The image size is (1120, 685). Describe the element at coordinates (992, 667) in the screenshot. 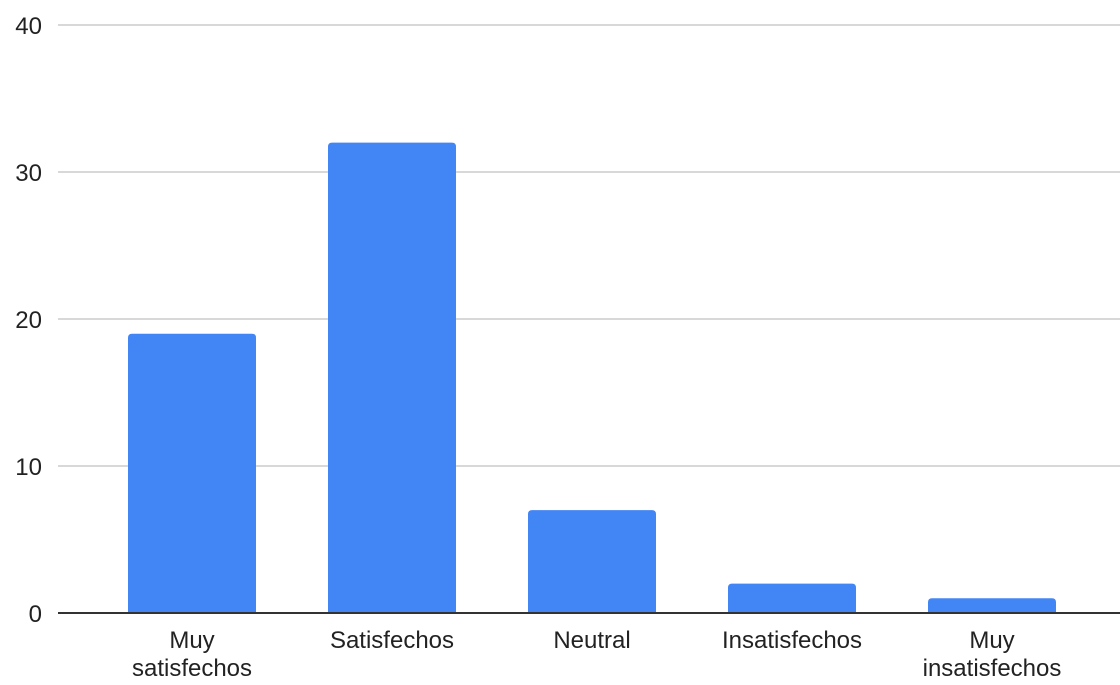

I see `x-tick-label-line: insatisfechos` at that location.